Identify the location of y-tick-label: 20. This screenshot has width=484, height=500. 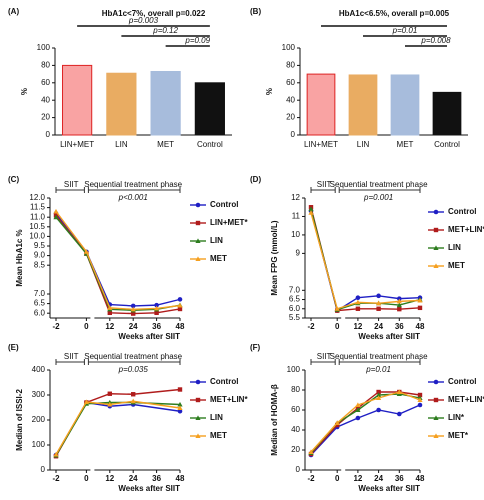
(290, 117).